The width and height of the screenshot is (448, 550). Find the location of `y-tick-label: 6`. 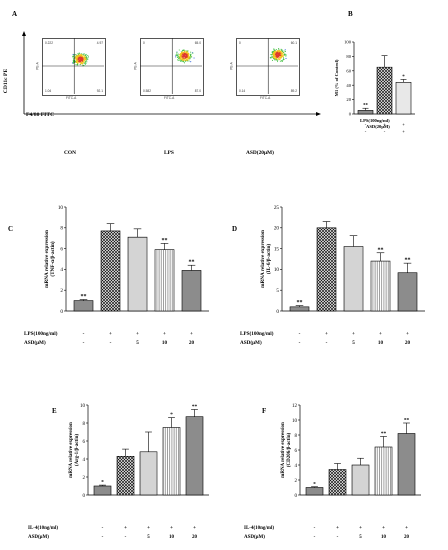

y-tick-label: 6 is located at coordinates (296, 451).